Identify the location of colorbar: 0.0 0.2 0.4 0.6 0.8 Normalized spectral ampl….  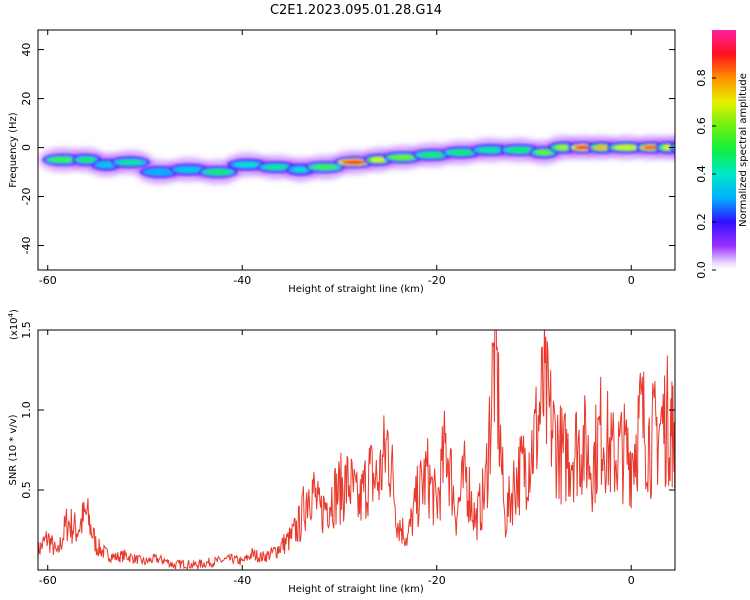
(722, 154).